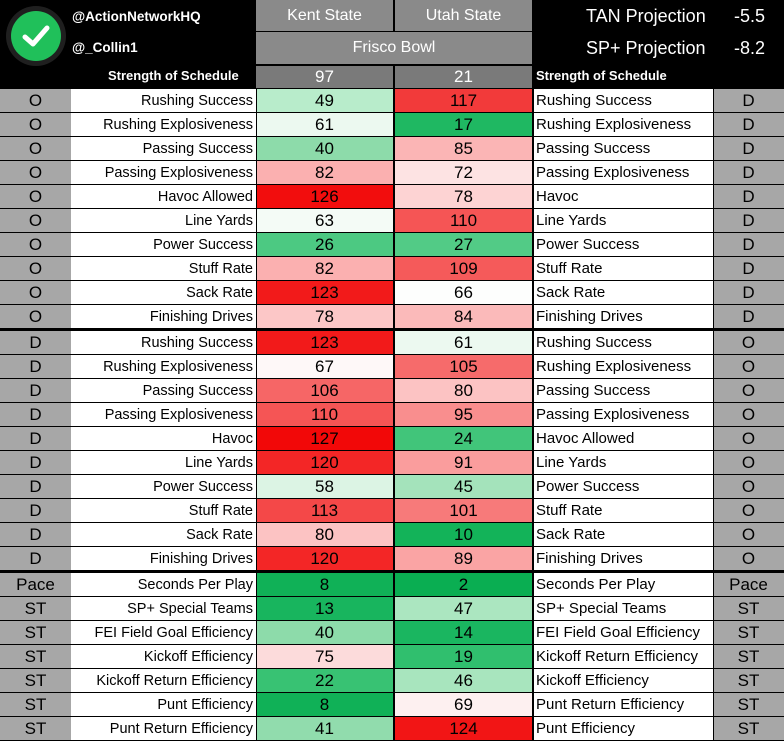  Describe the element at coordinates (463, 462) in the screenshot. I see `team-b-value: 91` at that location.